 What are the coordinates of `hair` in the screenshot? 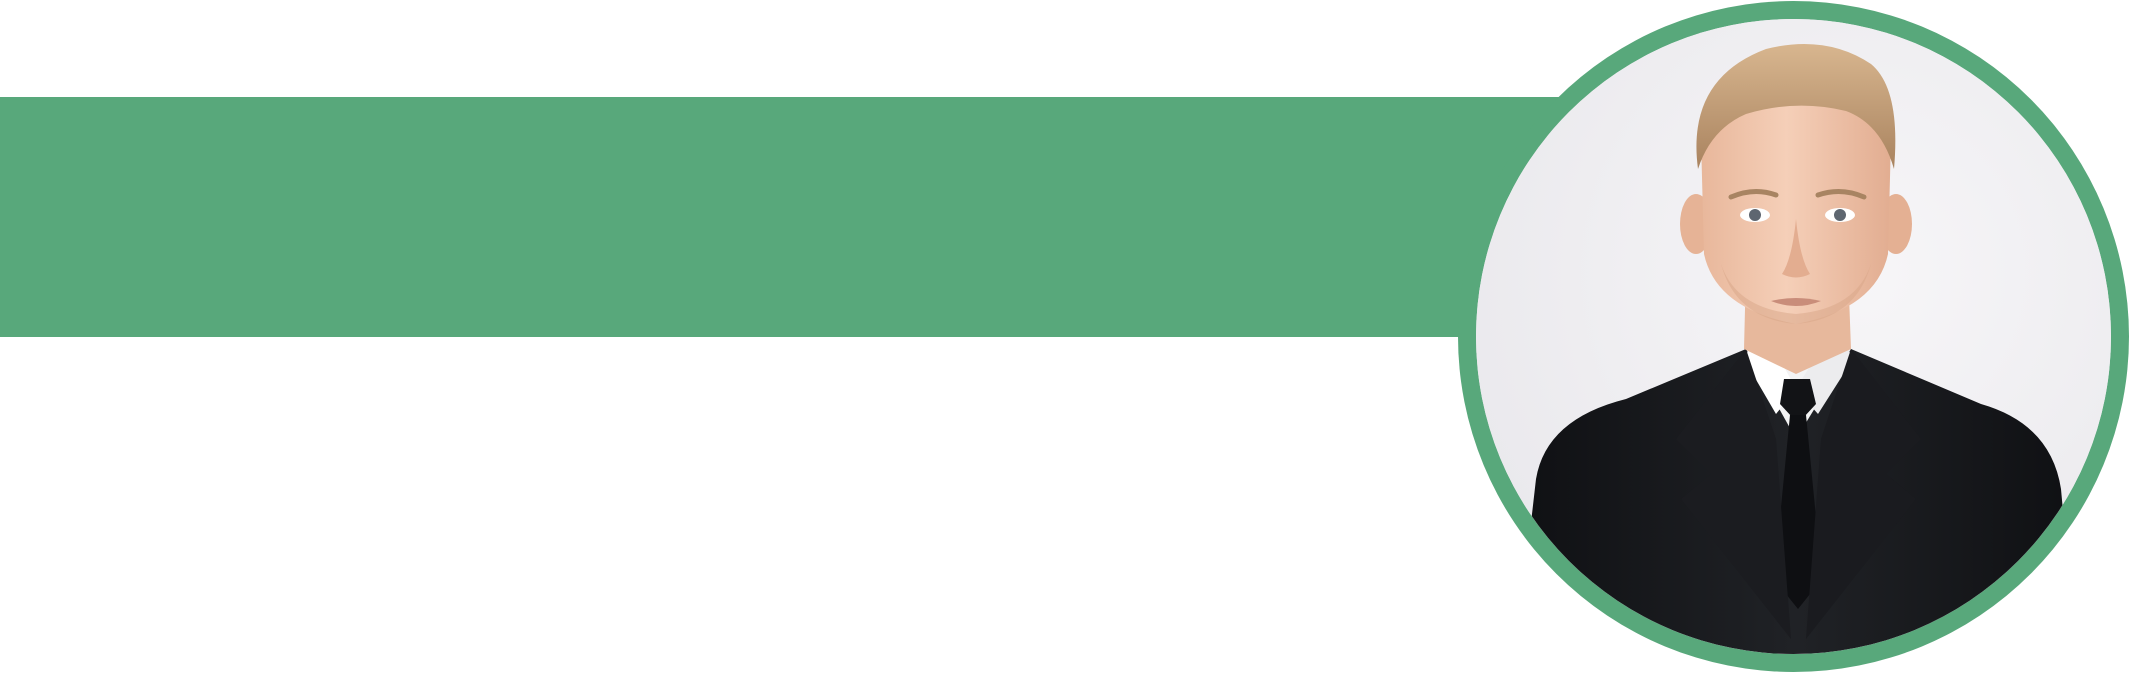 It's located at (1796, 106).